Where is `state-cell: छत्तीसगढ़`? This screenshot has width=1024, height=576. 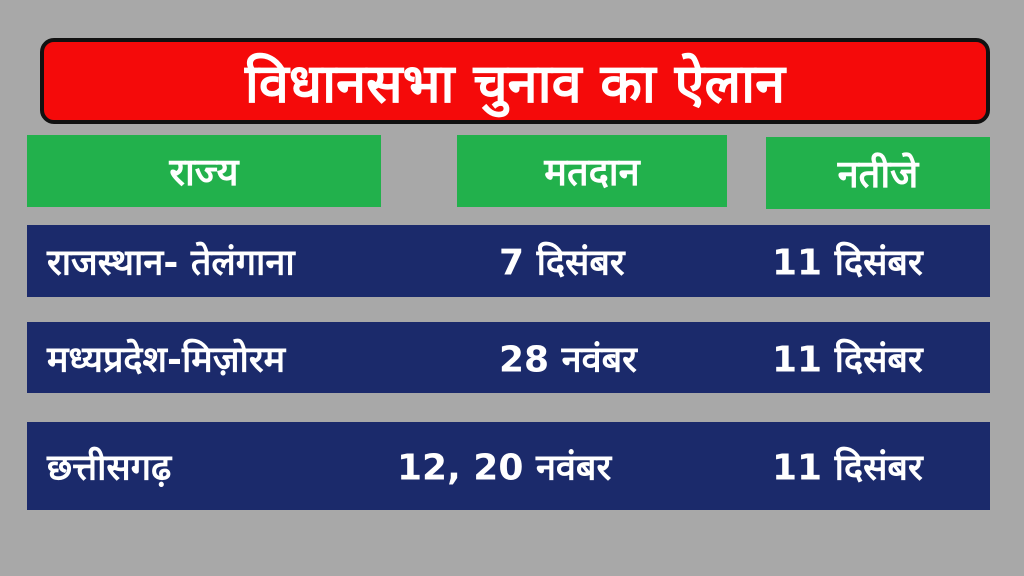 state-cell: छत्तीसगढ़ is located at coordinates (109, 468).